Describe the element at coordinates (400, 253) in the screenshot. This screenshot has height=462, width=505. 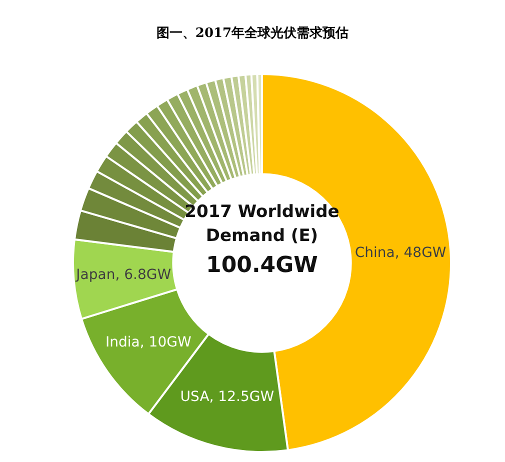
I see `slice-label: China, 48GW` at that location.